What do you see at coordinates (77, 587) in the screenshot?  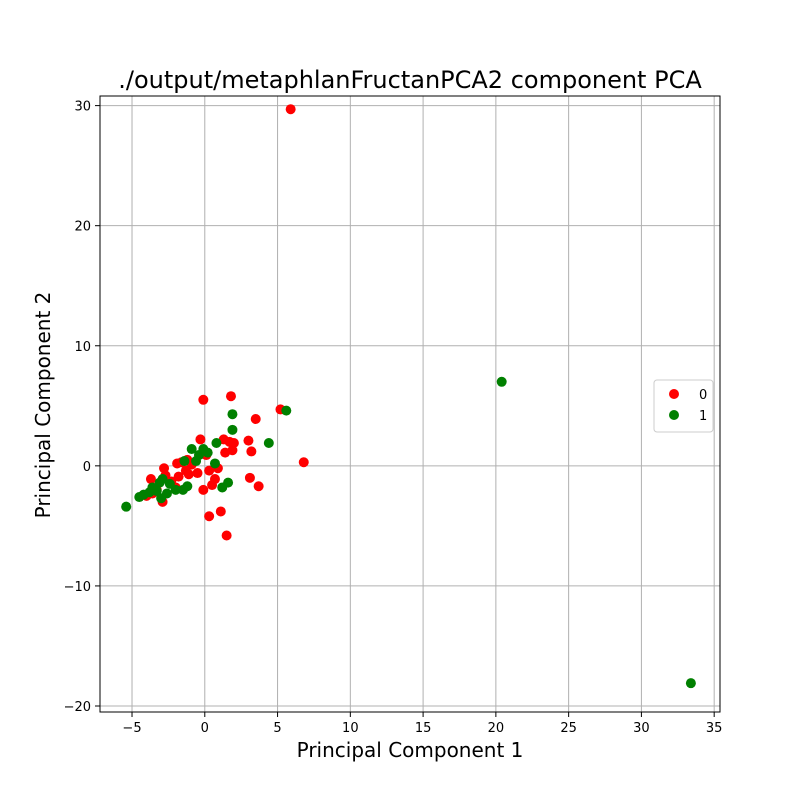 I see `y-tick-label: −10` at bounding box center [77, 587].